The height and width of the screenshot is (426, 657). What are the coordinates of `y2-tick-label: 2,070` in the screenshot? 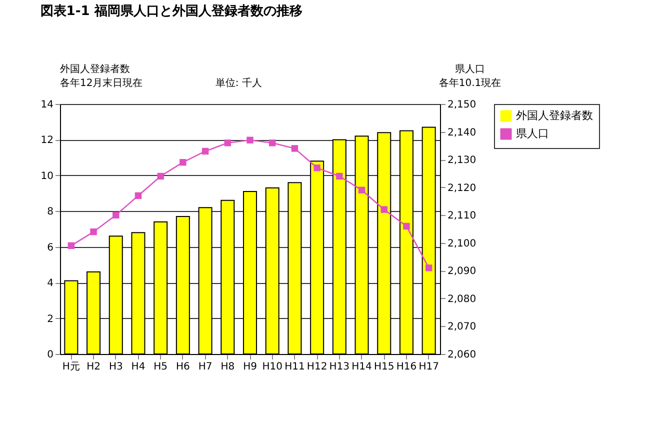 It's located at (462, 327).